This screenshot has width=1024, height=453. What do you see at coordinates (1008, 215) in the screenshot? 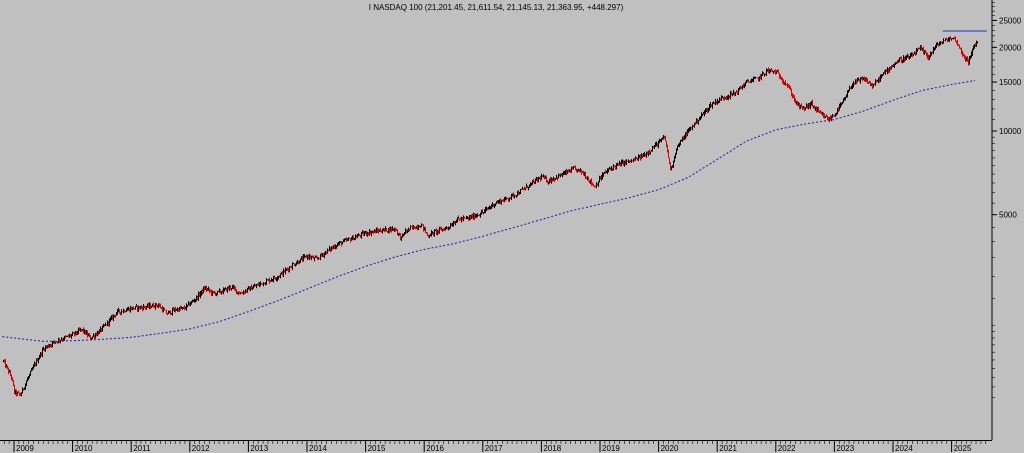
I see `y-tick-label: 5000` at bounding box center [1008, 215].